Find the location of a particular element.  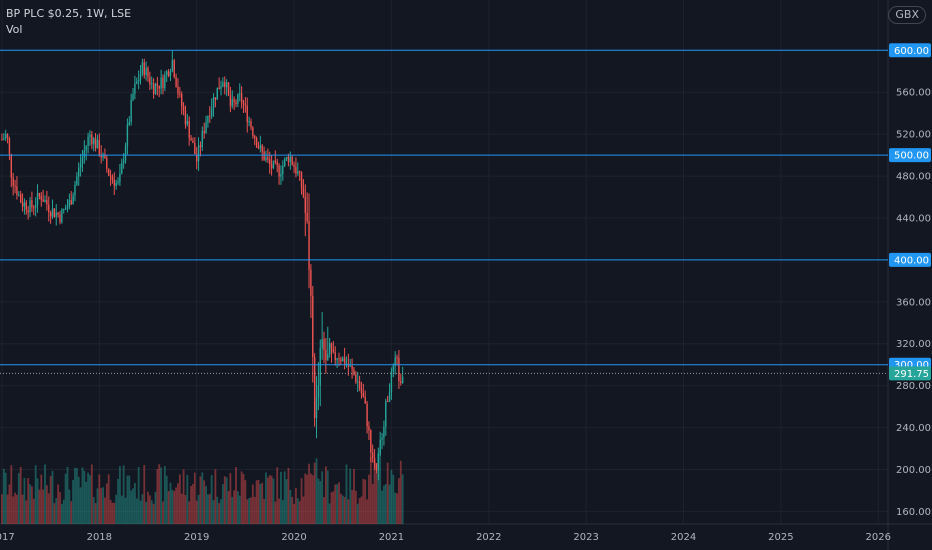

currency-badge: GBX is located at coordinates (907, 15).